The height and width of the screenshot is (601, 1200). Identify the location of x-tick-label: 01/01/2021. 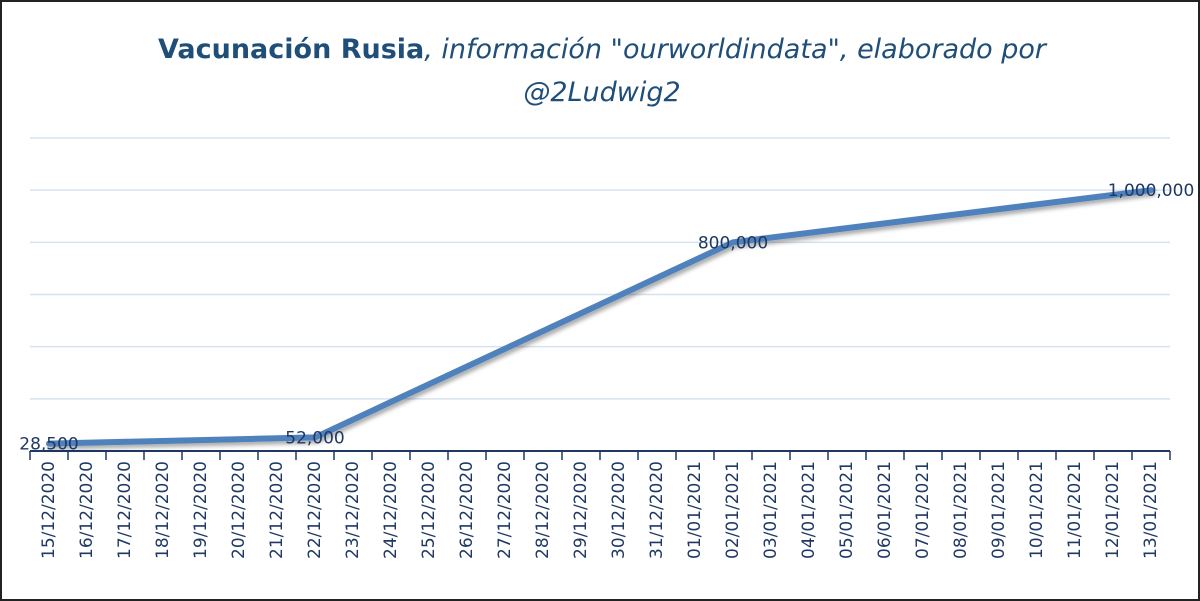
(695, 510).